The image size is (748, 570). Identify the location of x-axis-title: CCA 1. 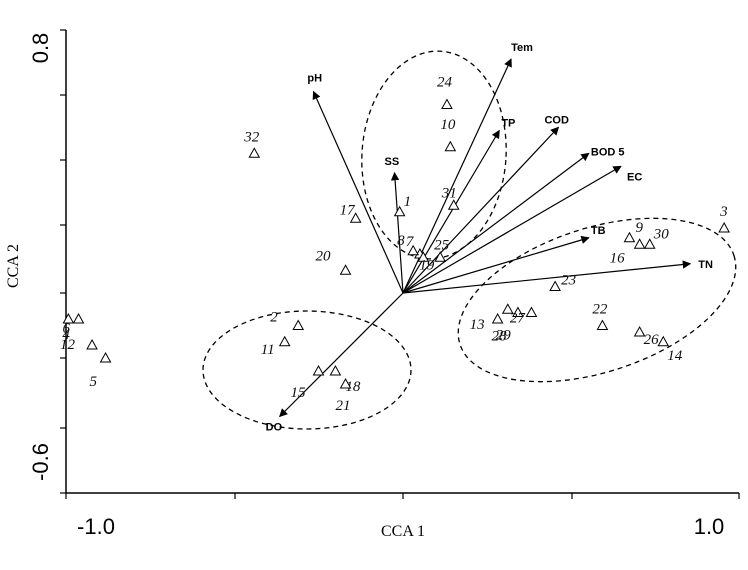
(403, 531).